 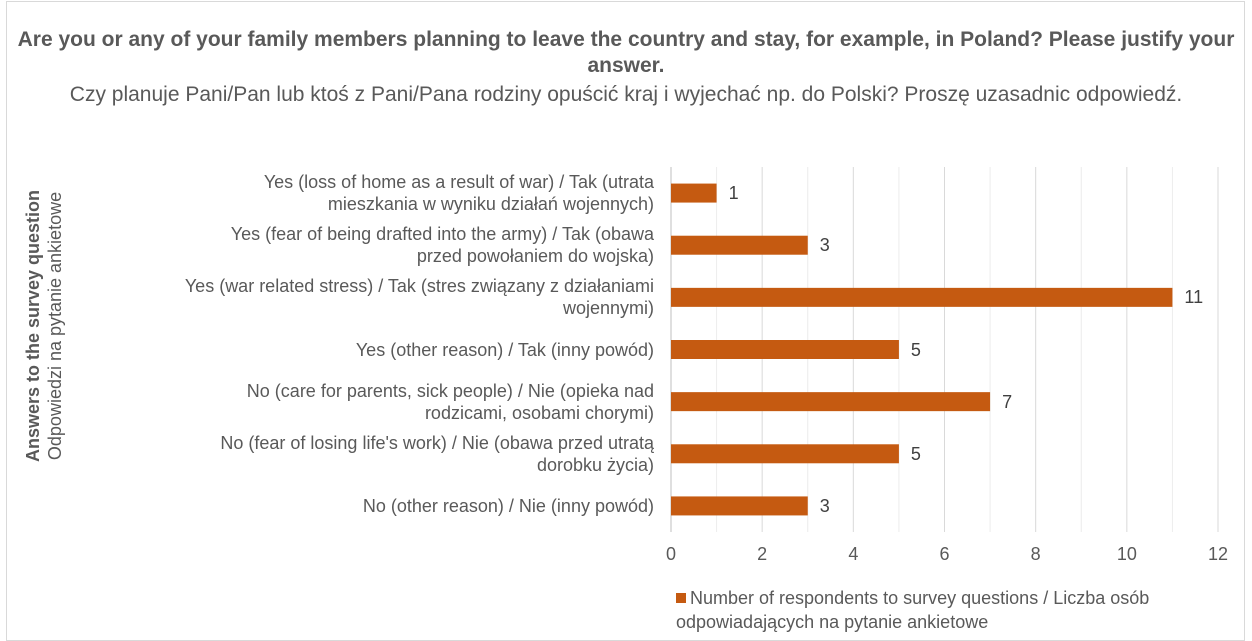 I want to click on category-label: No (other reason) / Nie (inny powód), so click(x=354, y=506).